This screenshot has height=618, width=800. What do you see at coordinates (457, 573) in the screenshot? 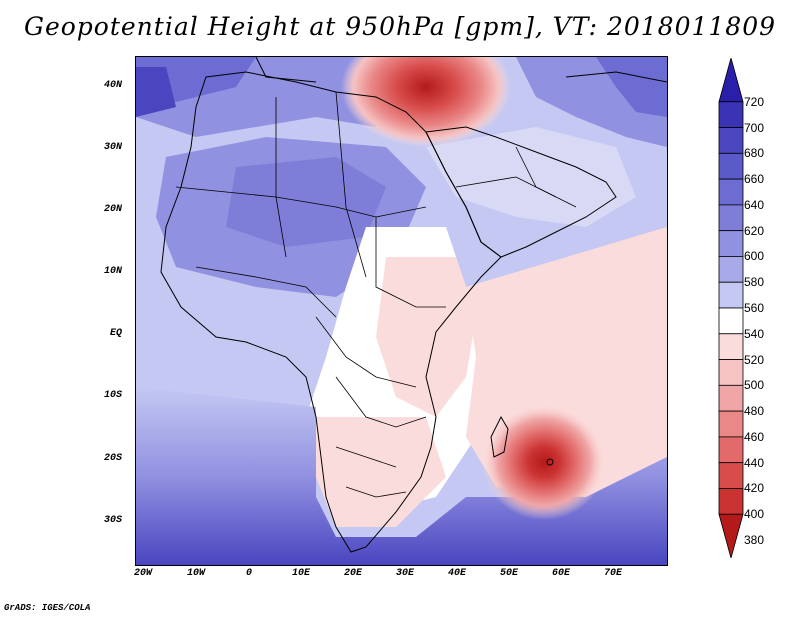
I see `lon-label-40e: 40E` at bounding box center [457, 573].